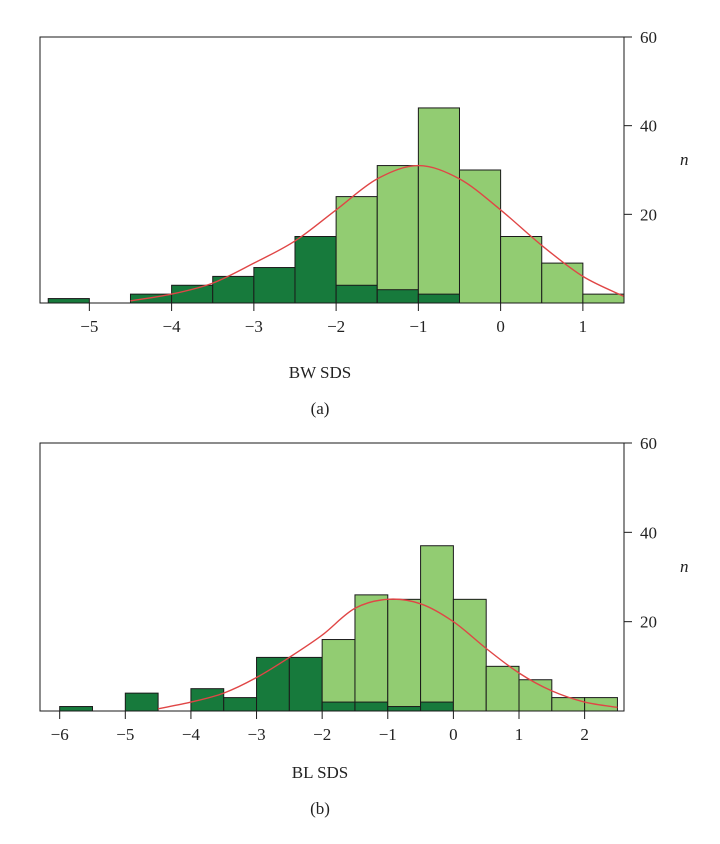  What do you see at coordinates (320, 408) in the screenshot?
I see `panel-caption: (a)` at bounding box center [320, 408].